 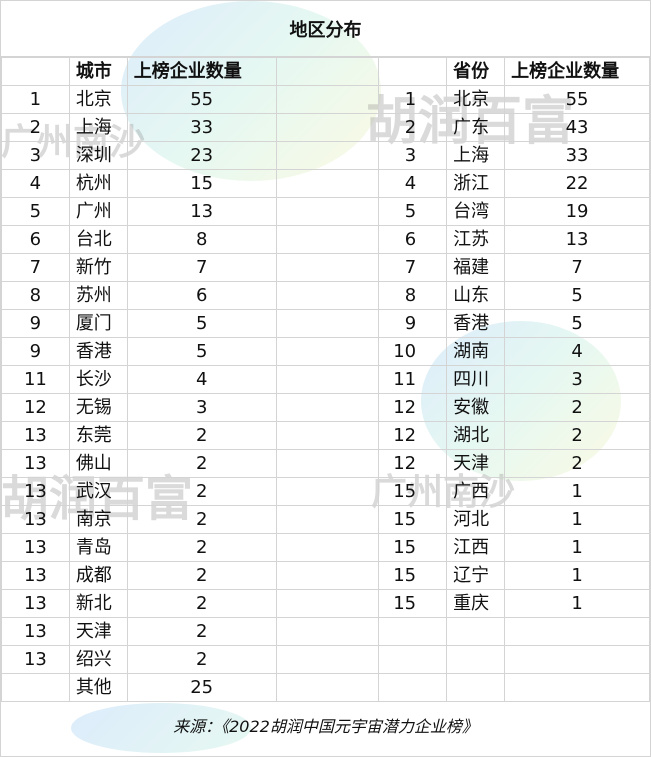 What do you see at coordinates (325, 183) in the screenshot?
I see `table-row: 4 杭州 15 4 浙江 22` at bounding box center [325, 183].